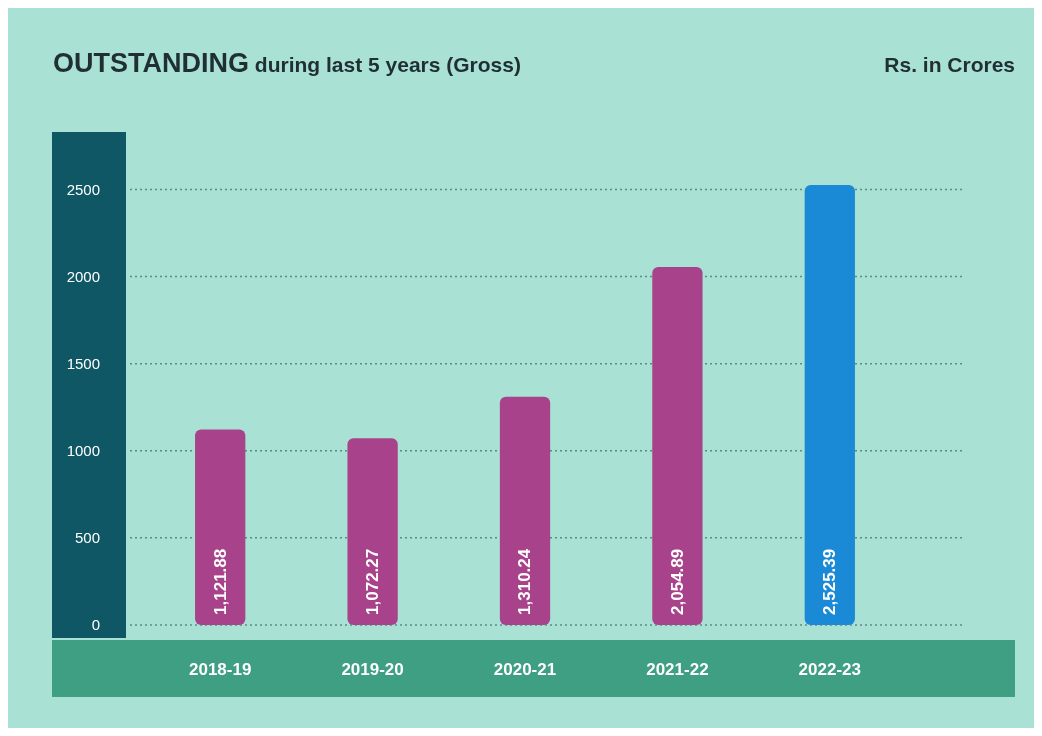 The height and width of the screenshot is (736, 1042). I want to click on data-label: 1,072.27, so click(373, 581).